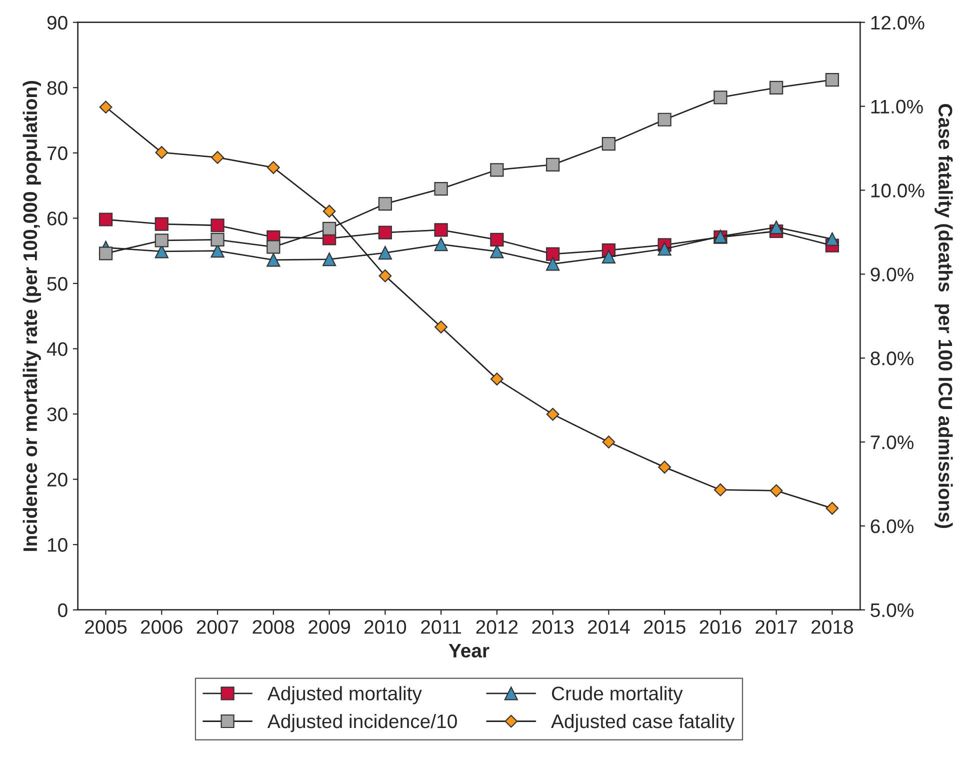 The height and width of the screenshot is (771, 973). Describe the element at coordinates (892, 442) in the screenshot. I see `y2-tick-label: 7.0%` at that location.